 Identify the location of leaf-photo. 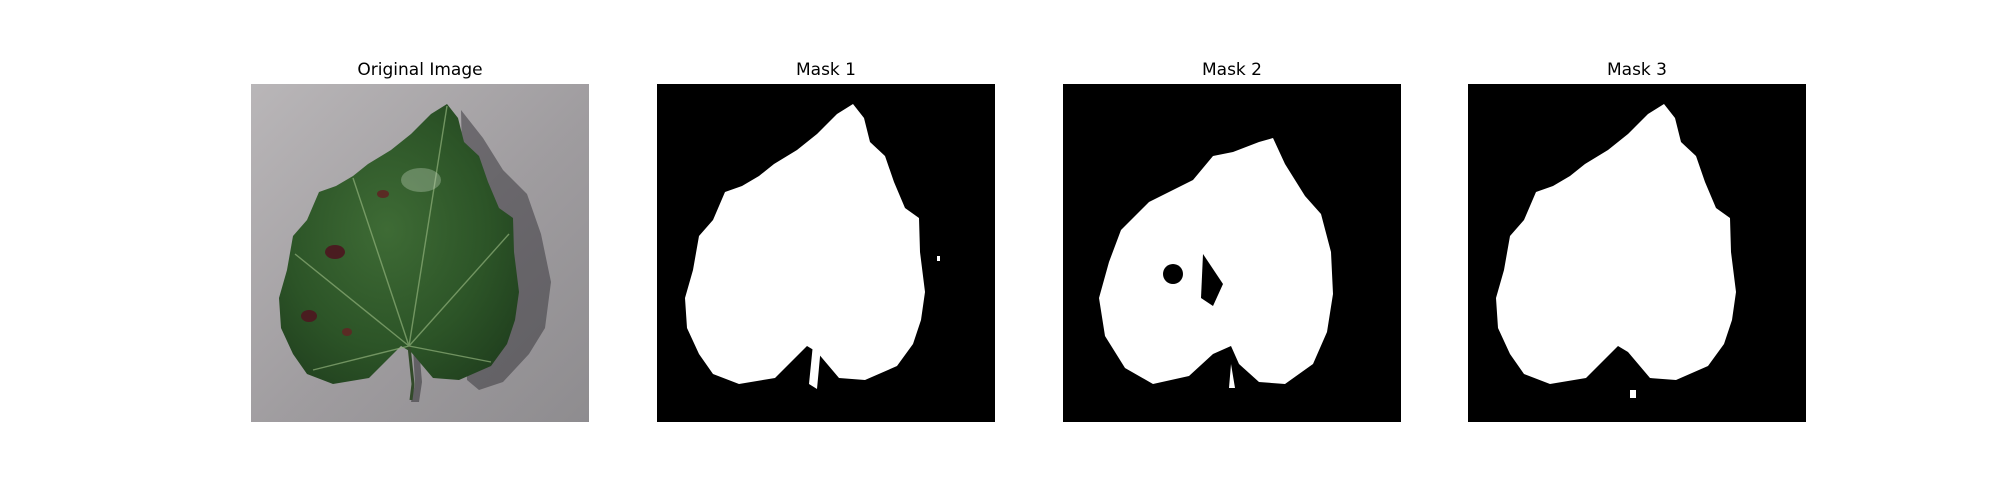
(420, 253).